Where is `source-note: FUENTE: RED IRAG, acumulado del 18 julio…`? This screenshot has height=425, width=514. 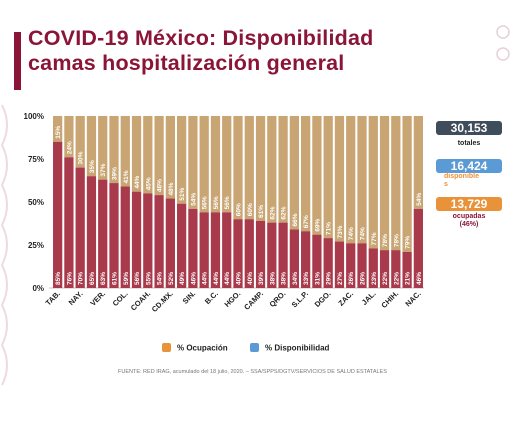 source-note: FUENTE: RED IRAG, acumulado del 18 julio… is located at coordinates (252, 372).